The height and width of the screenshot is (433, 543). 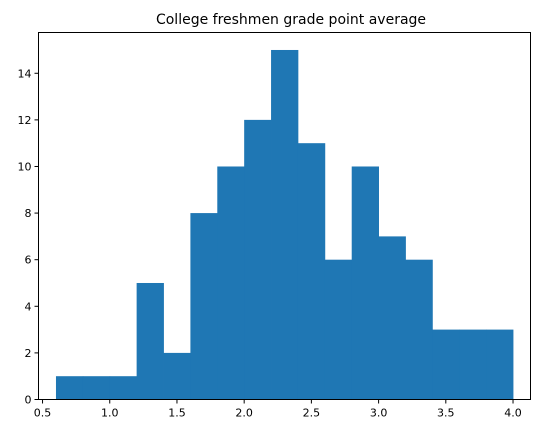 What do you see at coordinates (25, 73) in the screenshot?
I see `y-tick-label: 14` at bounding box center [25, 73].